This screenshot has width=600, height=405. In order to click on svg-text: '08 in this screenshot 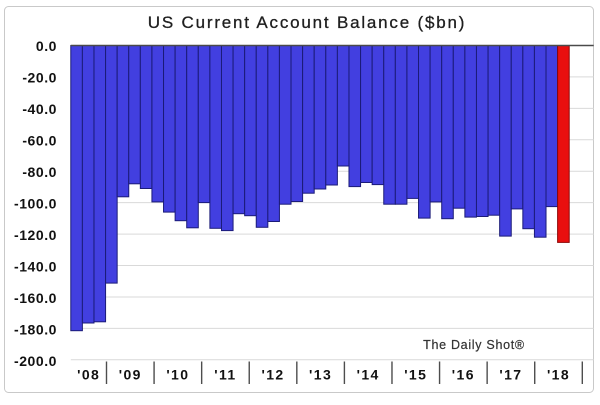, I will do `click(88, 375)`.